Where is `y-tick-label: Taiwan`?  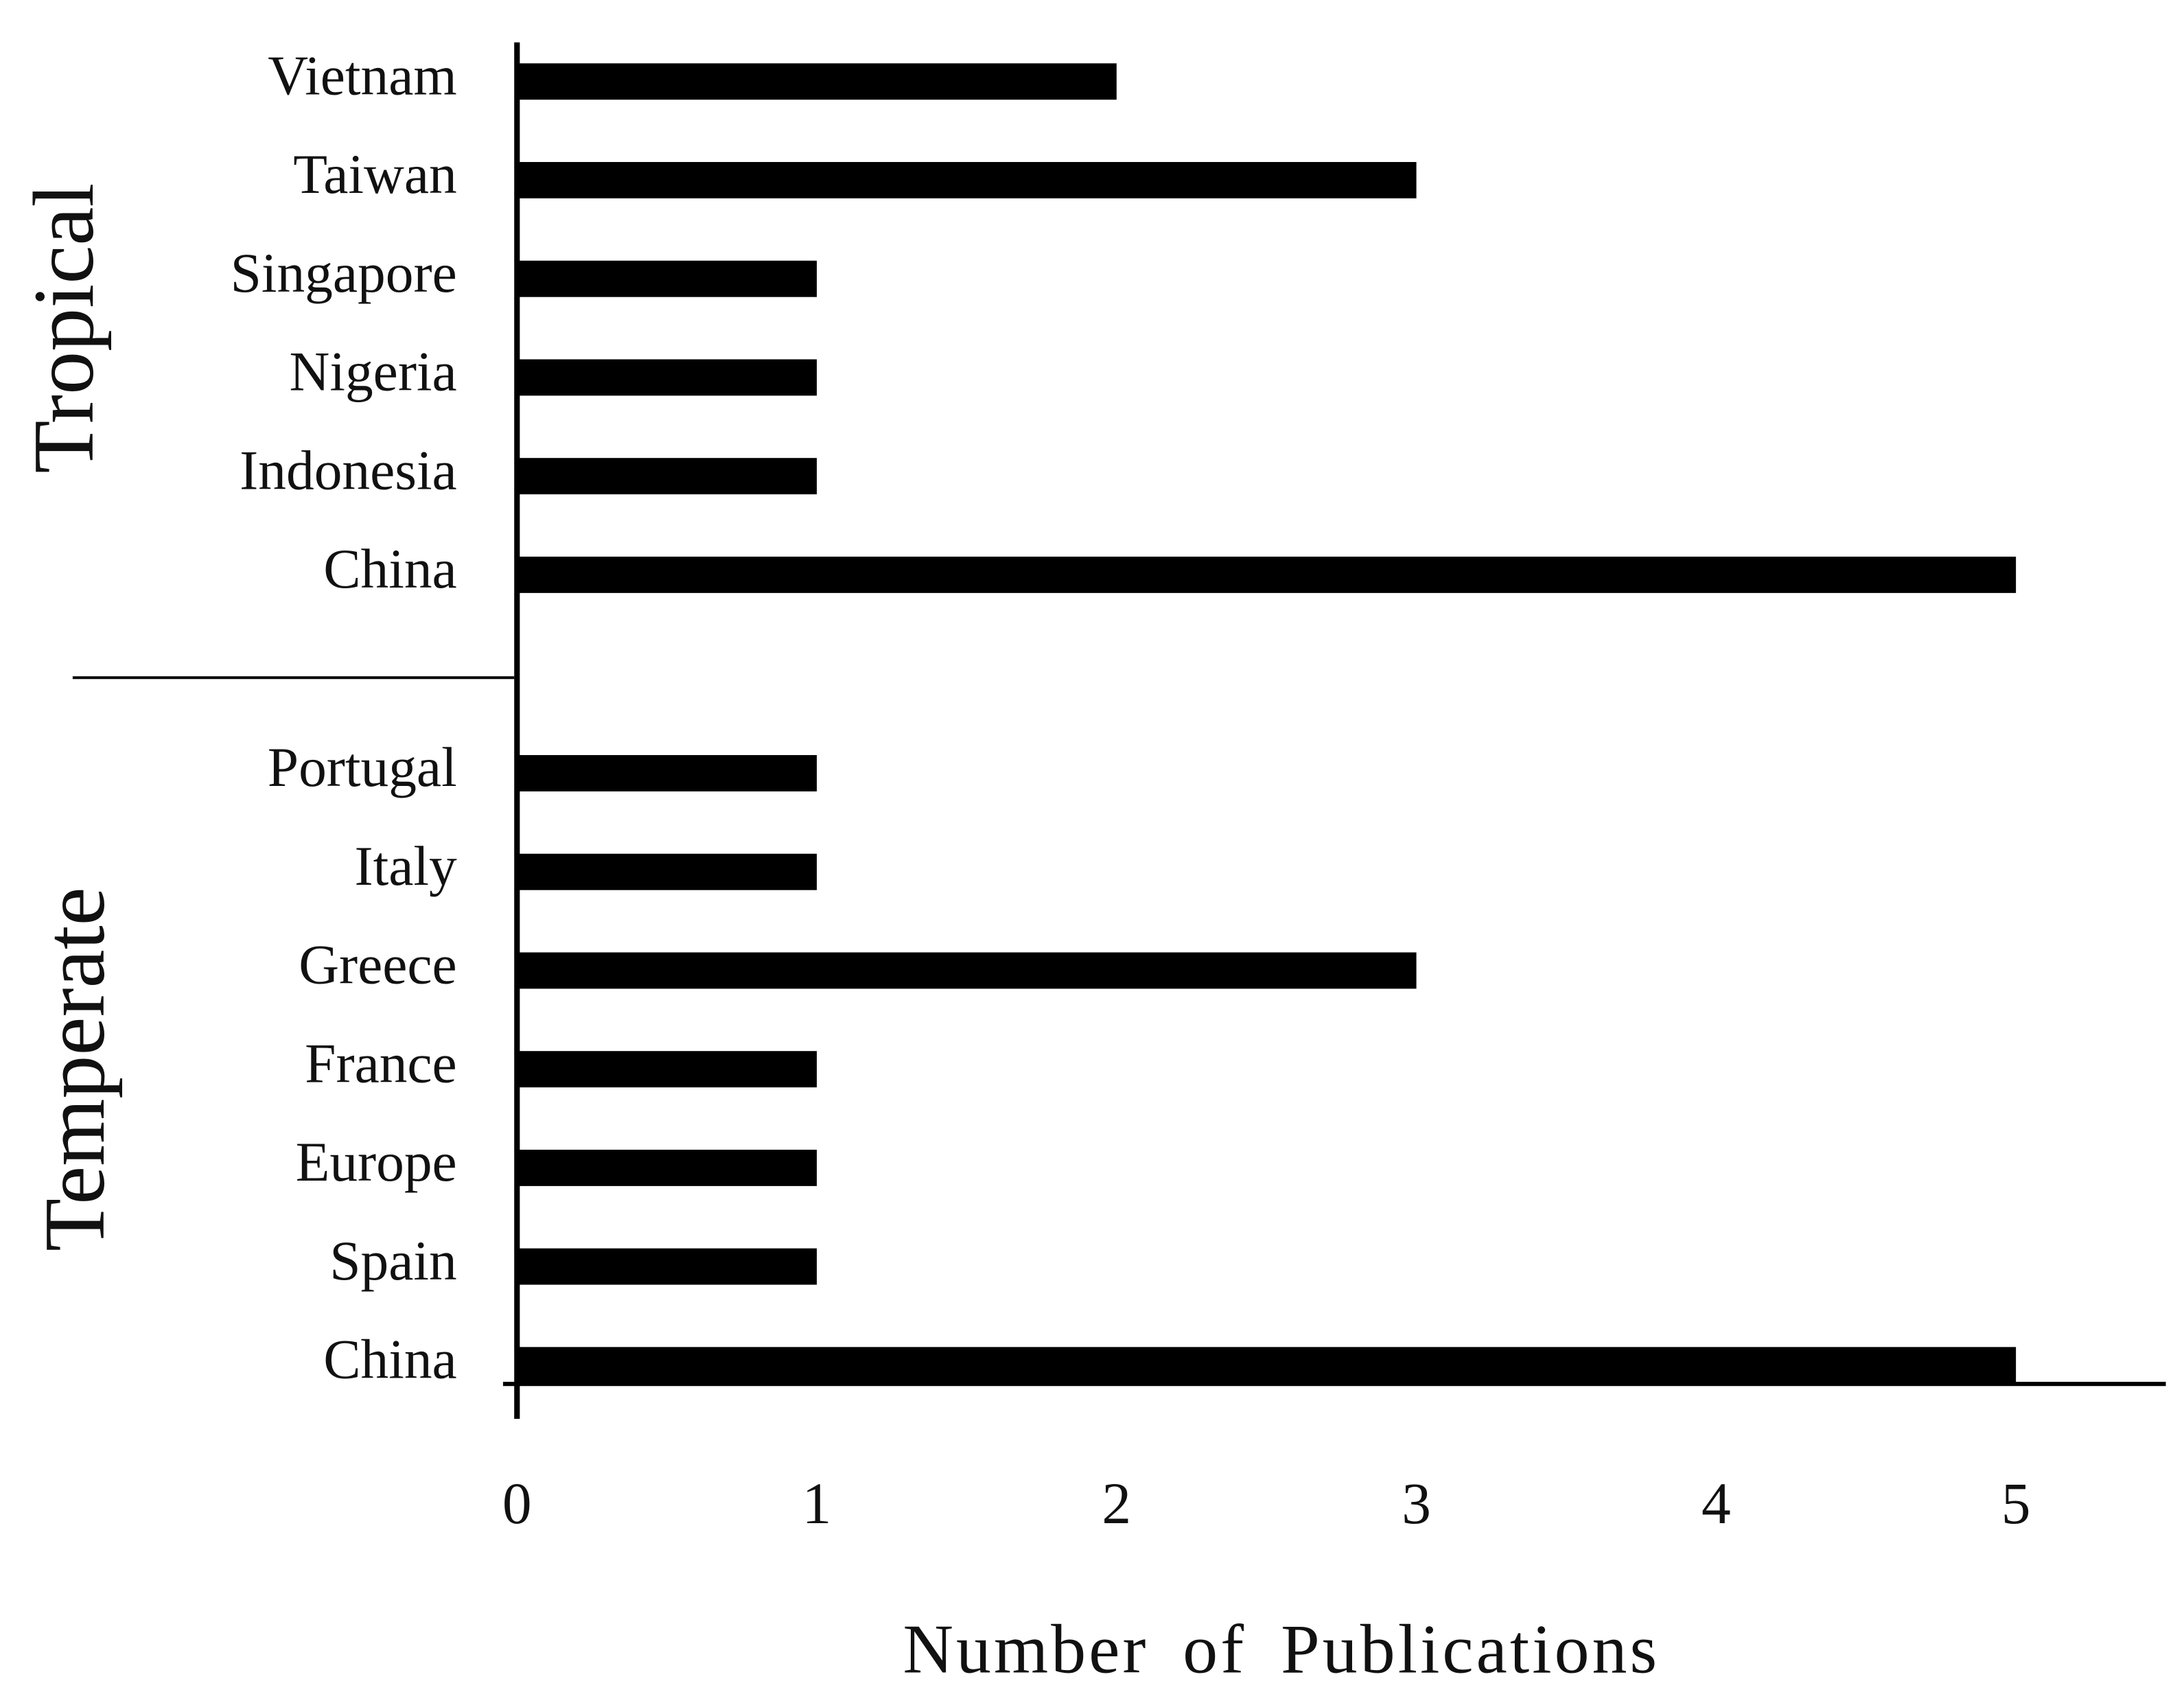 y-tick-label: Taiwan is located at coordinates (374, 174).